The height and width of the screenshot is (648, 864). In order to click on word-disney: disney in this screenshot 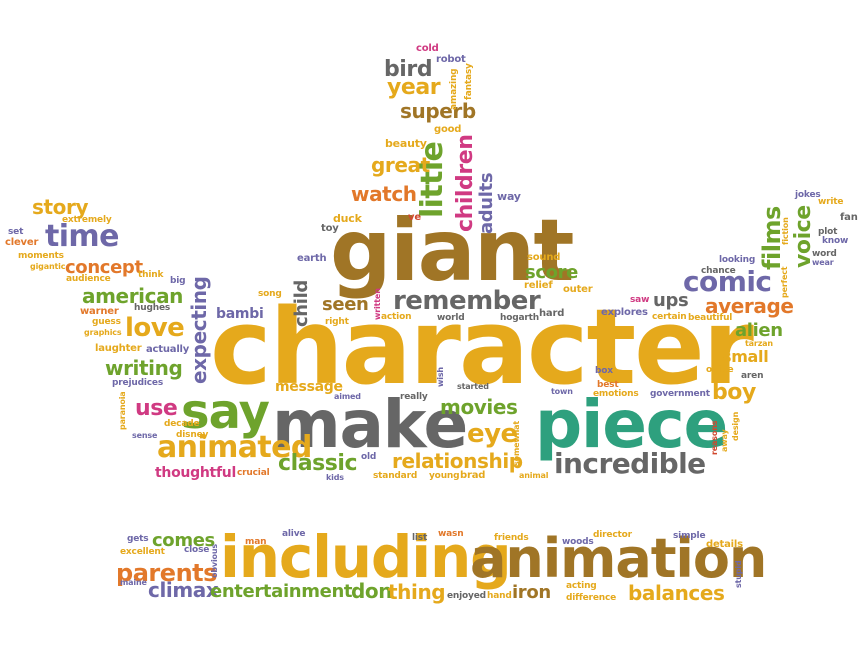, I will do `click(192, 435)`.